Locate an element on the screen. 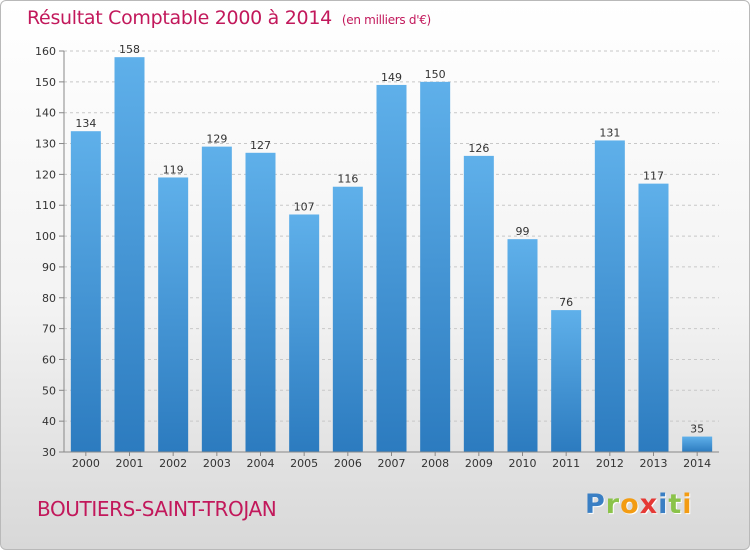 The image size is (750, 550). y-tick-label: 100 is located at coordinates (45, 236).